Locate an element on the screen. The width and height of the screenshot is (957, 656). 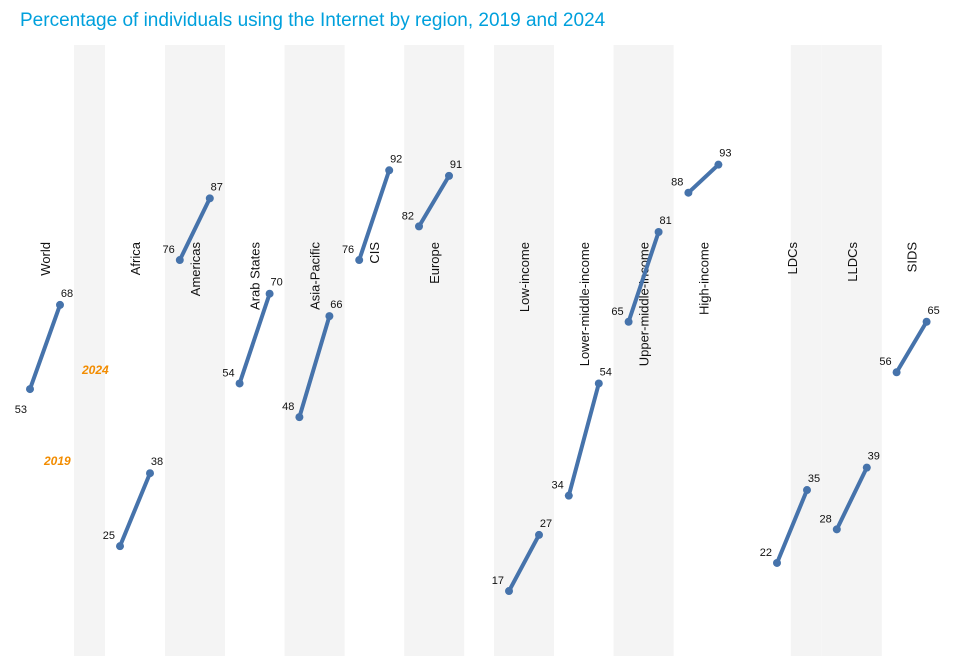
value-label-2024-8: 54 is located at coordinates (606, 372).